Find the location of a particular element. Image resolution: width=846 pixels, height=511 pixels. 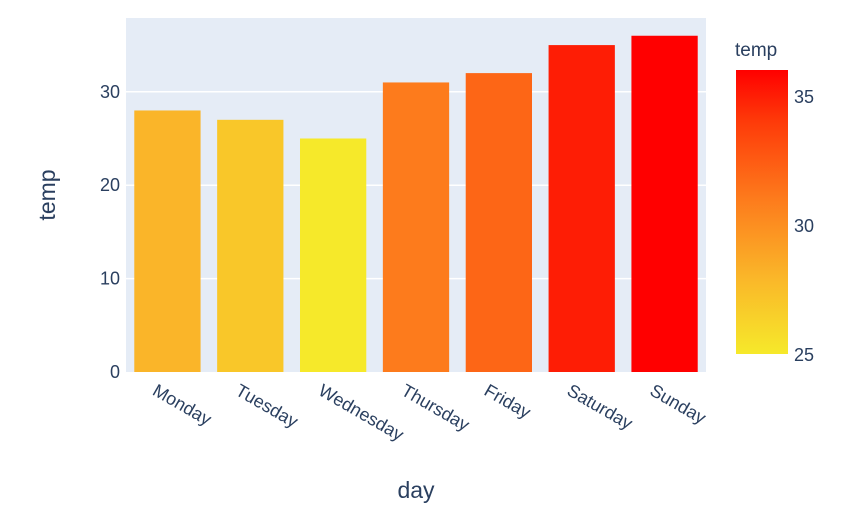

y-tick-label: 0 is located at coordinates (115, 372).